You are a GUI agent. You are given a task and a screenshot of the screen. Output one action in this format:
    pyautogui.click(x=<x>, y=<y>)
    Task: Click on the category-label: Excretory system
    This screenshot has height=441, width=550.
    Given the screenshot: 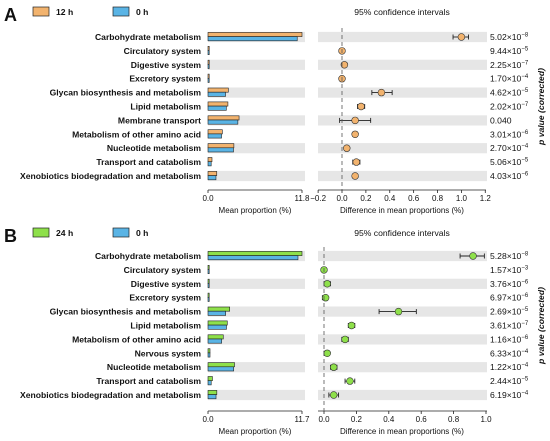 What is the action you would take?
    pyautogui.click(x=165, y=298)
    